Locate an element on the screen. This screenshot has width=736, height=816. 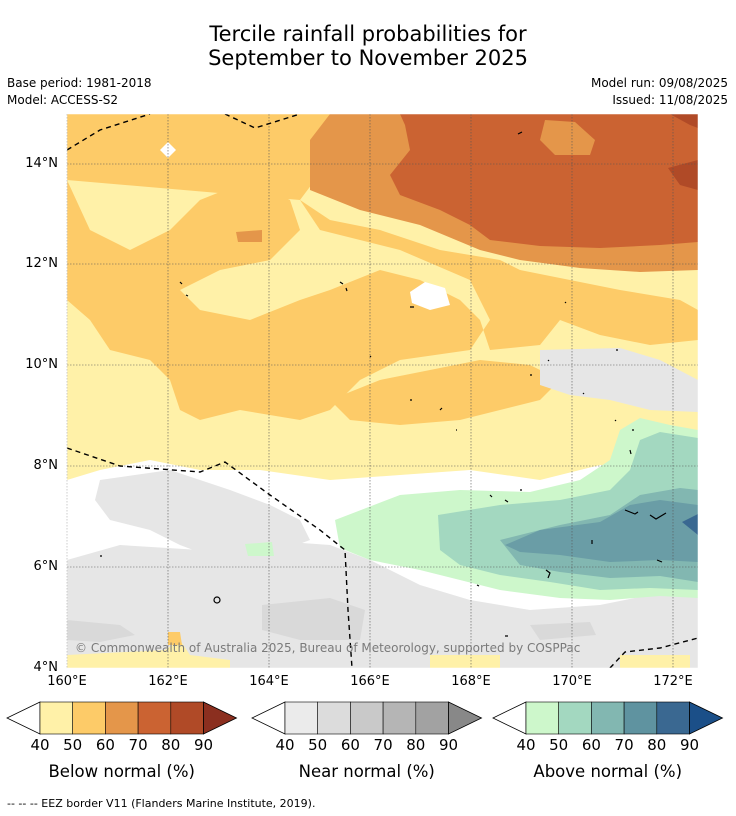
below-60-inset is located at coordinates (567, 137).